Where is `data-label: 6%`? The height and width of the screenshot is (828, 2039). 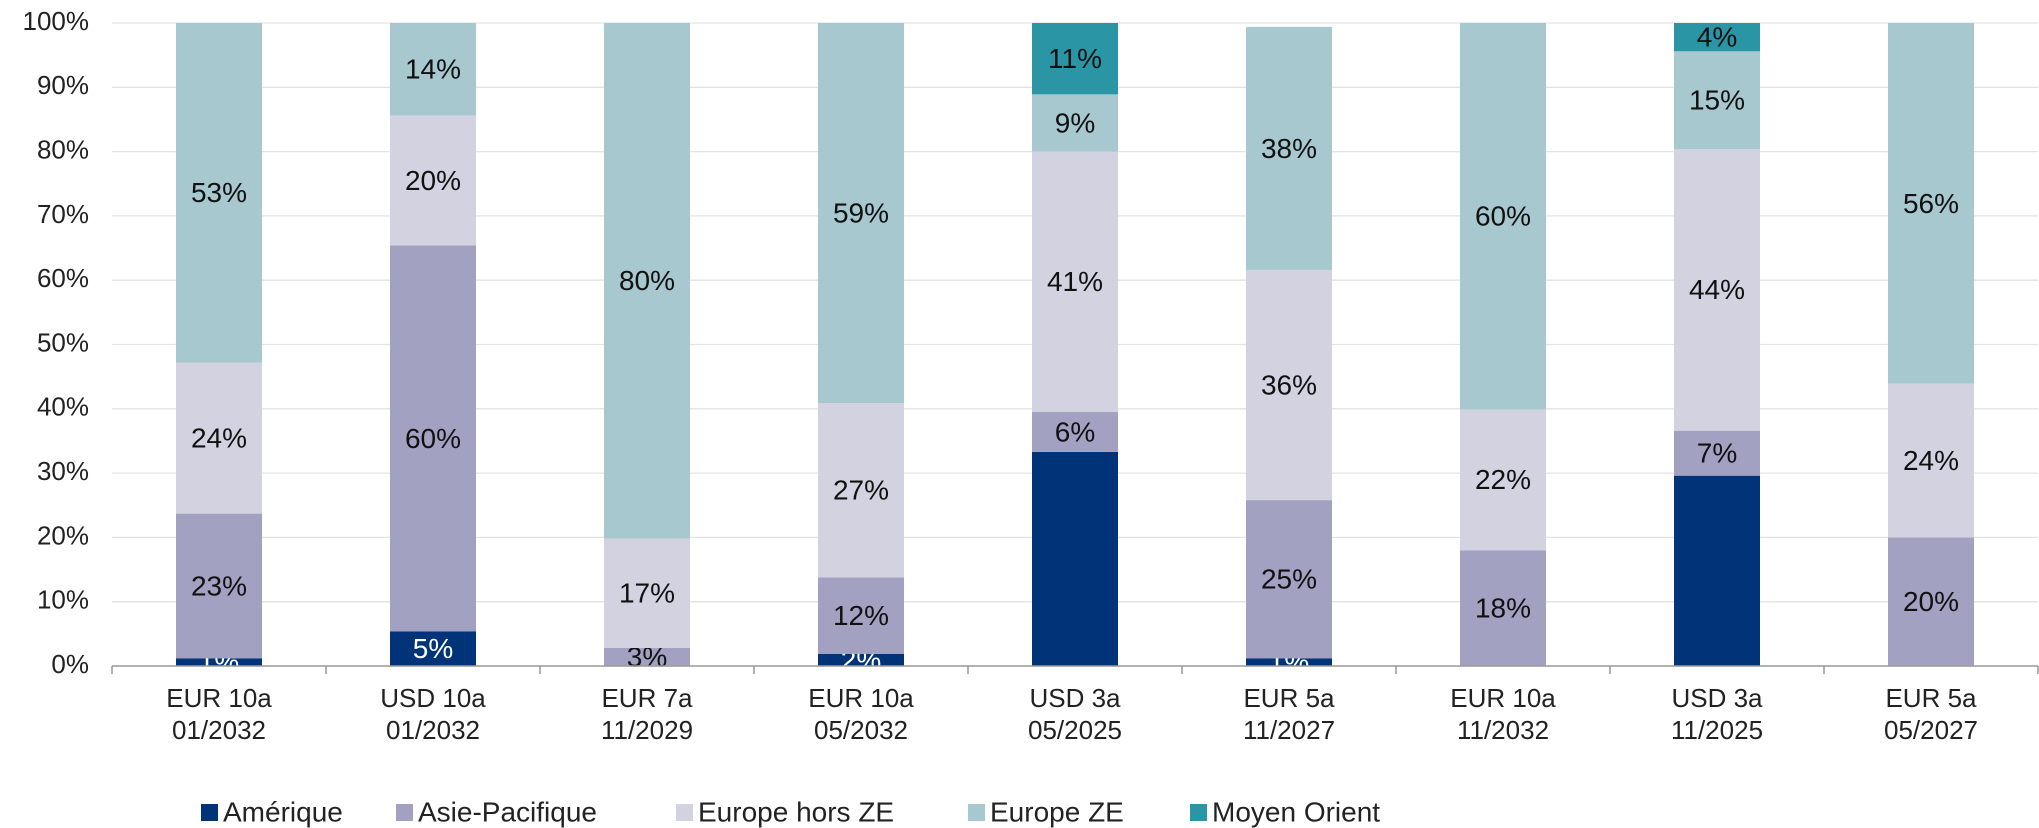 data-label: 6% is located at coordinates (1075, 431).